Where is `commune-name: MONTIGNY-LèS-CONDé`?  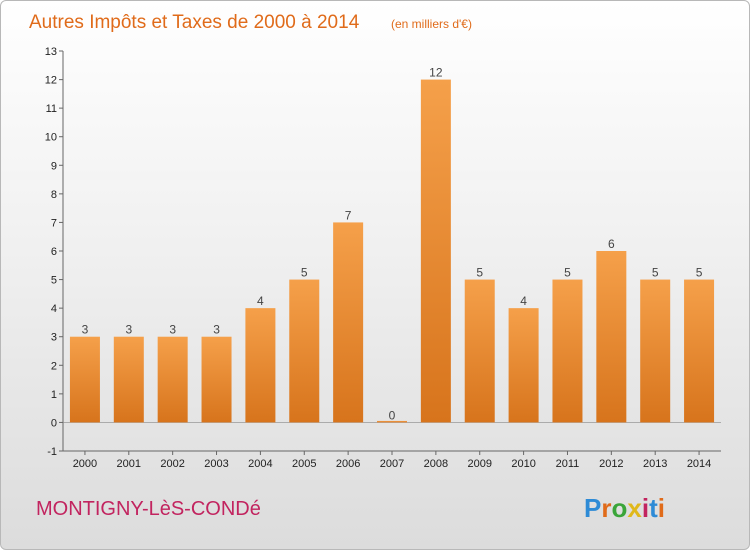
commune-name: MONTIGNY-LèS-CONDé is located at coordinates (148, 509).